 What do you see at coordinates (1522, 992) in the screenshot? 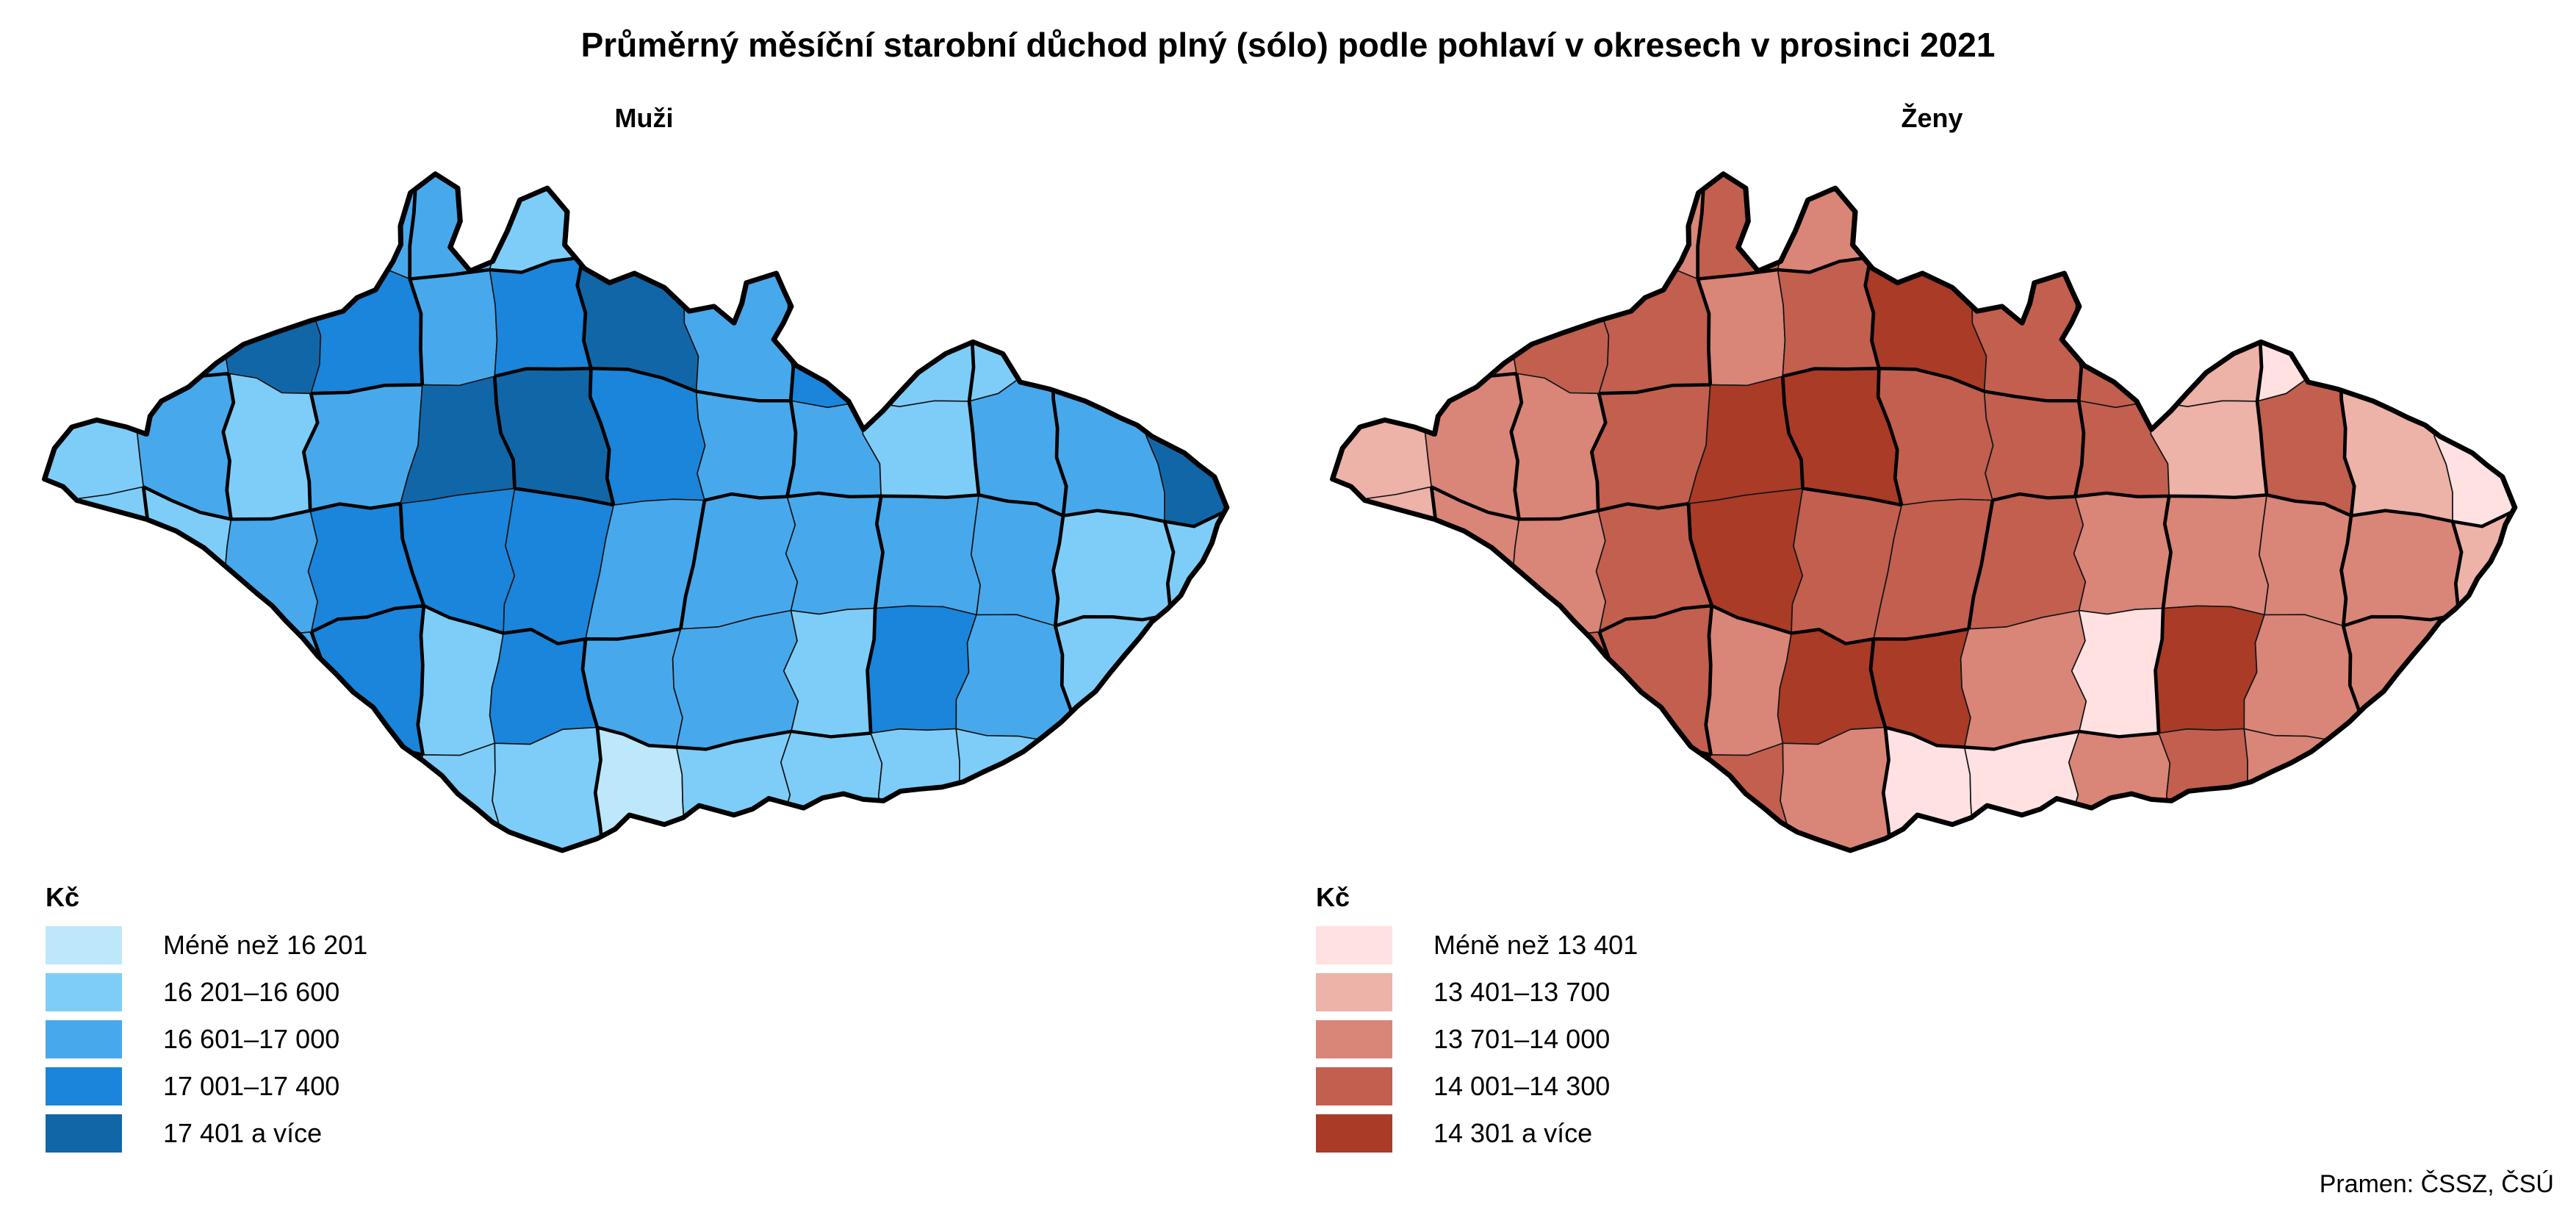
I see `legend-label: 13 401–13 700` at bounding box center [1522, 992].